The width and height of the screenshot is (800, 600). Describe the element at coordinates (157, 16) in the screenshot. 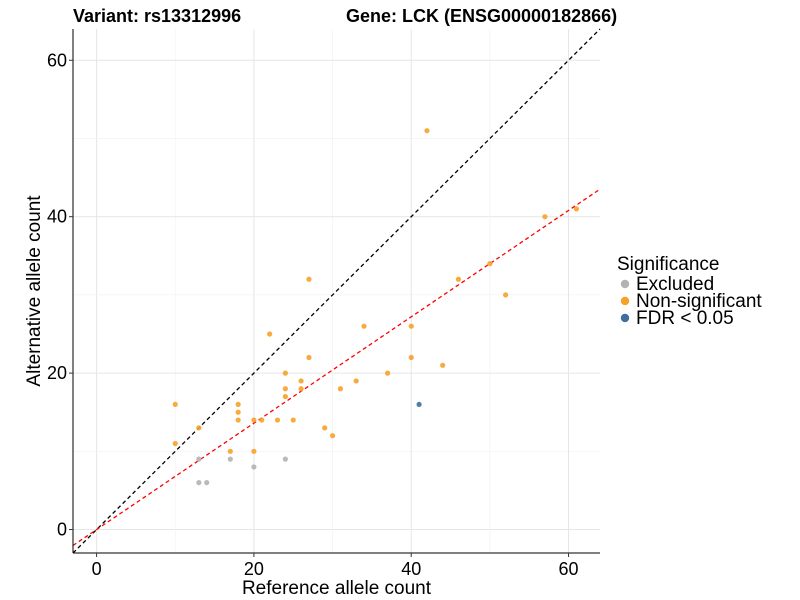

I see `chart-title-variant: Variant: rs13312996` at that location.